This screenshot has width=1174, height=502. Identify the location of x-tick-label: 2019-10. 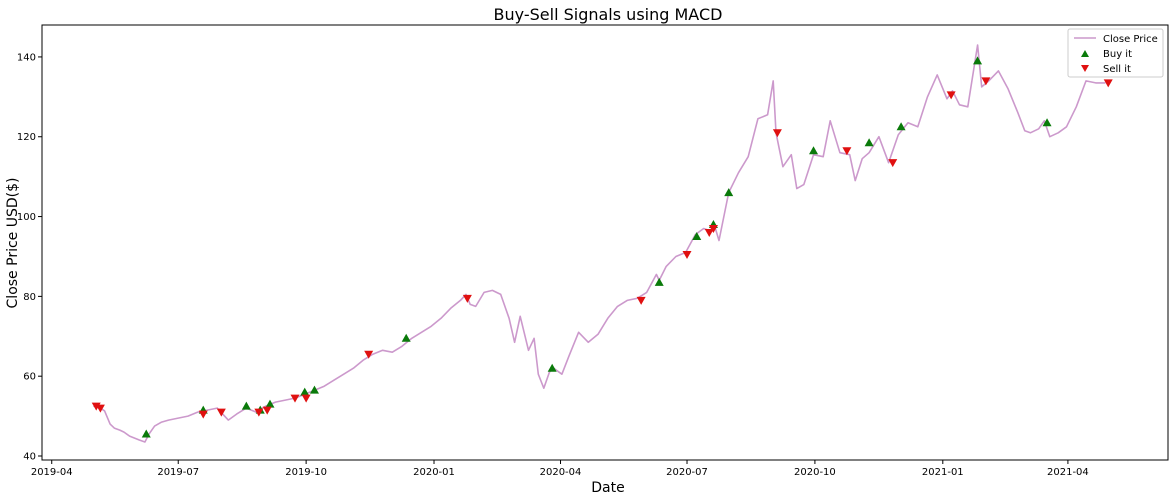
(306, 472).